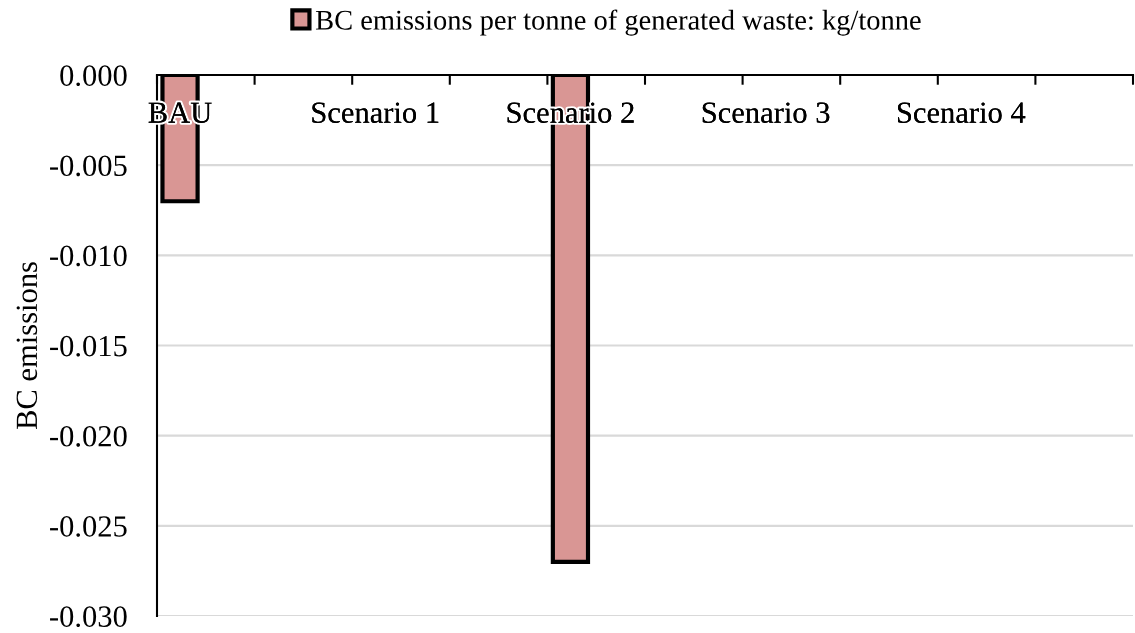  Describe the element at coordinates (961, 112) in the screenshot. I see `x-tick-label: Scenario 4` at that location.